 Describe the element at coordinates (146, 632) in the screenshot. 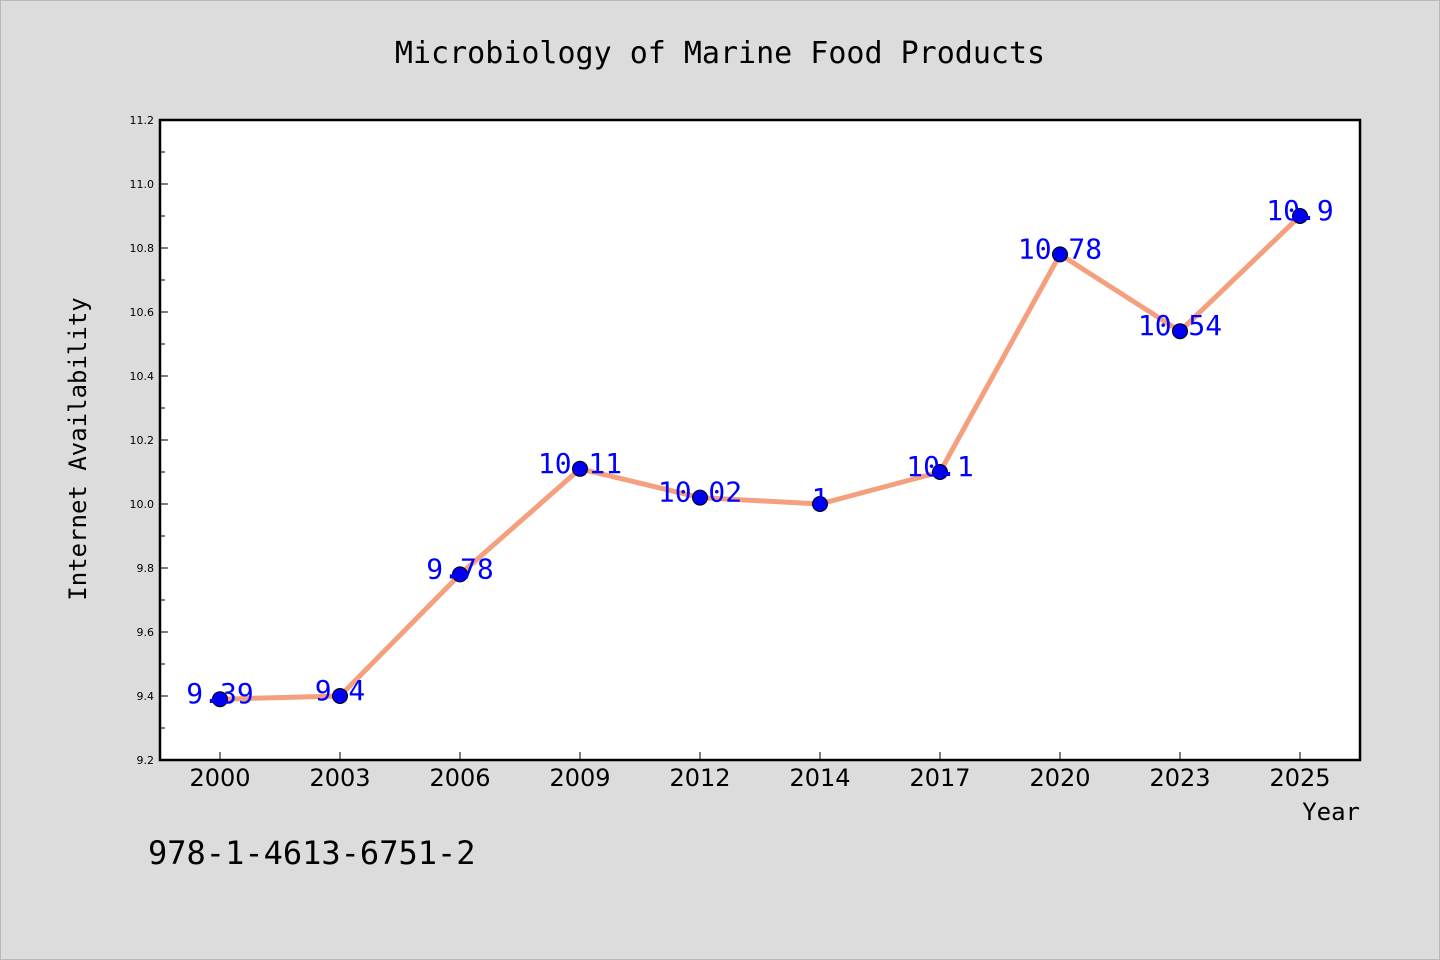

I see `y-tick-label: 9.6` at that location.